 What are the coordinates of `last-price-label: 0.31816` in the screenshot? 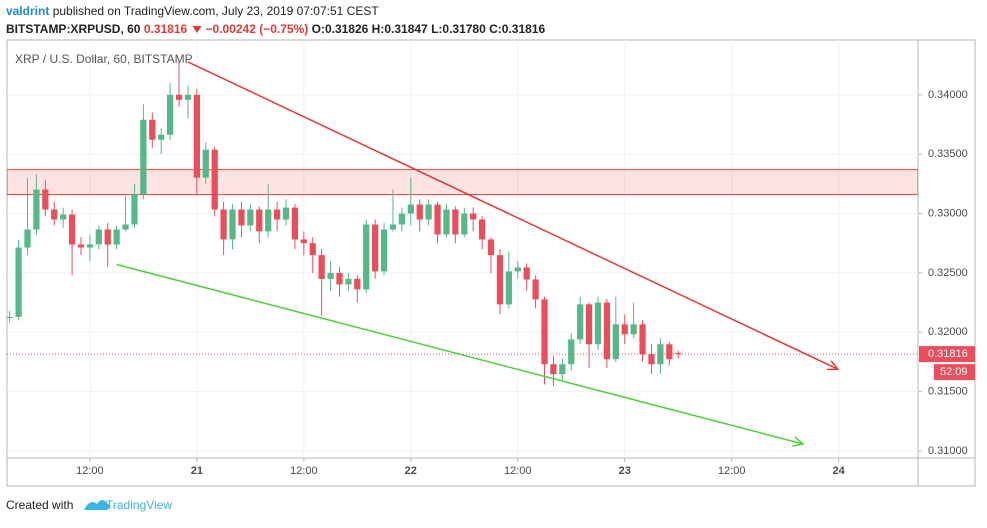 It's located at (948, 354).